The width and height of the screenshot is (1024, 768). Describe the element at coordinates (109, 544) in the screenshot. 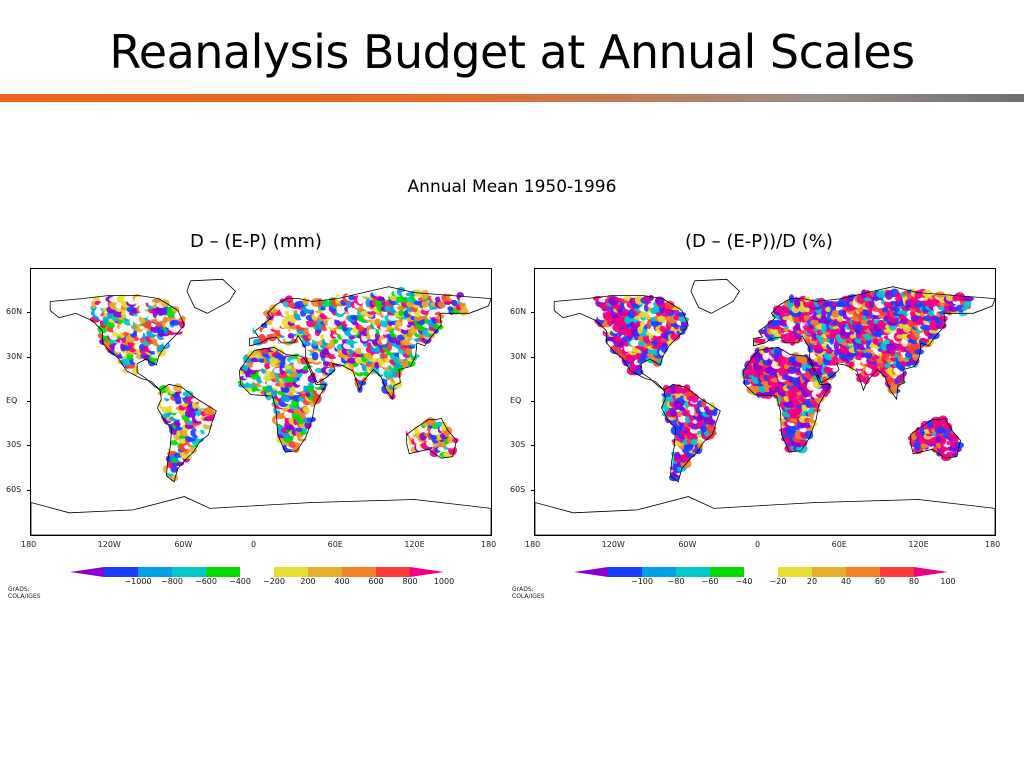

I see `lon-label: 120W` at that location.